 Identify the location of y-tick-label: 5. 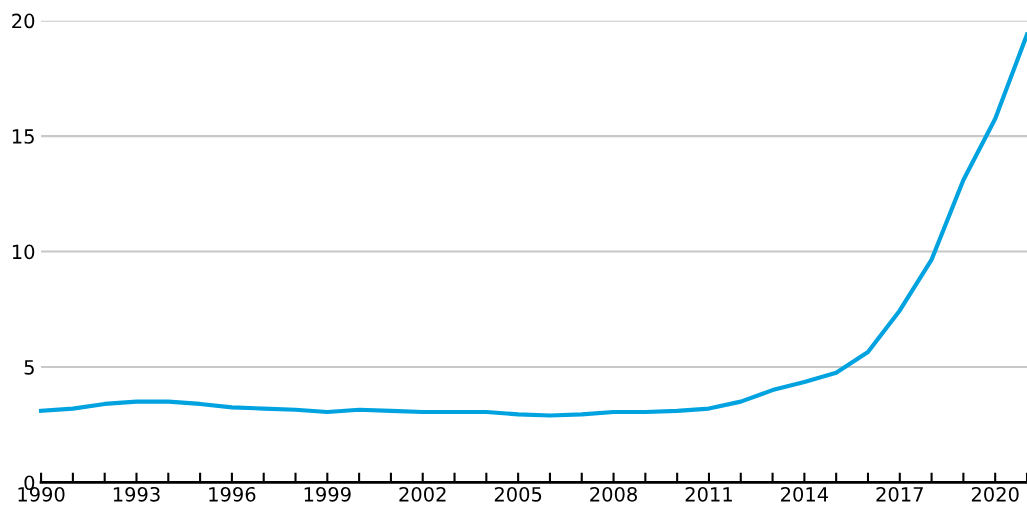
(29, 367).